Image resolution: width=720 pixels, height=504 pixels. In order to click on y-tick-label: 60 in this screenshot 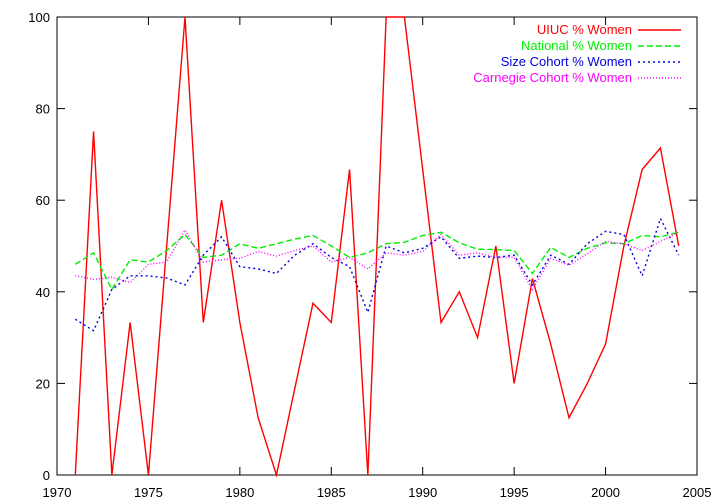, I will do `click(43, 200)`.